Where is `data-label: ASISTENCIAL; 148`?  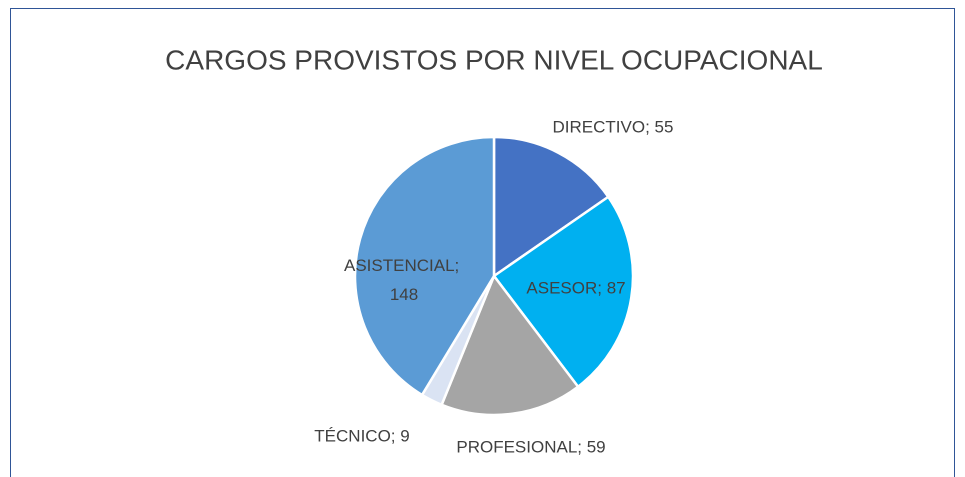 data-label: ASISTENCIAL; 148 is located at coordinates (404, 280).